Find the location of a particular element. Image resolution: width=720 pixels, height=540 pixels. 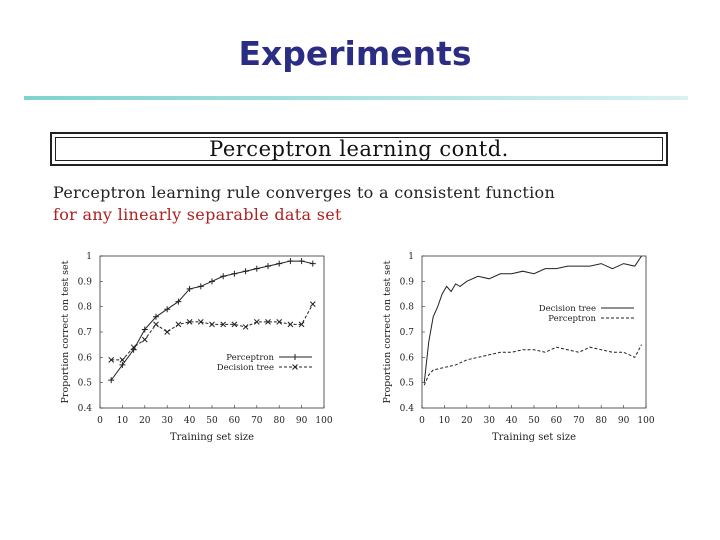

boxed-title: Perceptron learning contd. is located at coordinates (359, 149).